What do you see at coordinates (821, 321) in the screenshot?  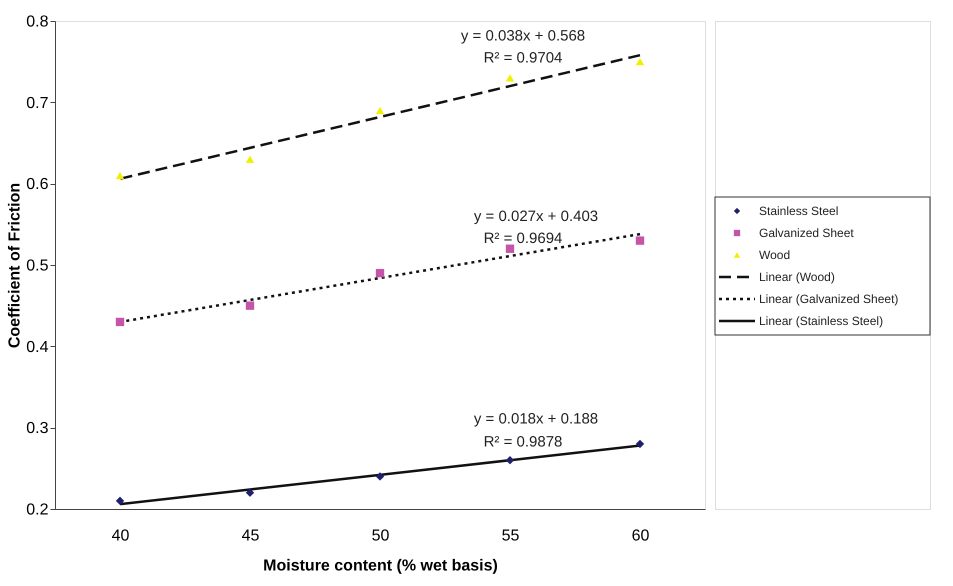 I see `legend-label: Linear (Stainless Steel)` at bounding box center [821, 321].